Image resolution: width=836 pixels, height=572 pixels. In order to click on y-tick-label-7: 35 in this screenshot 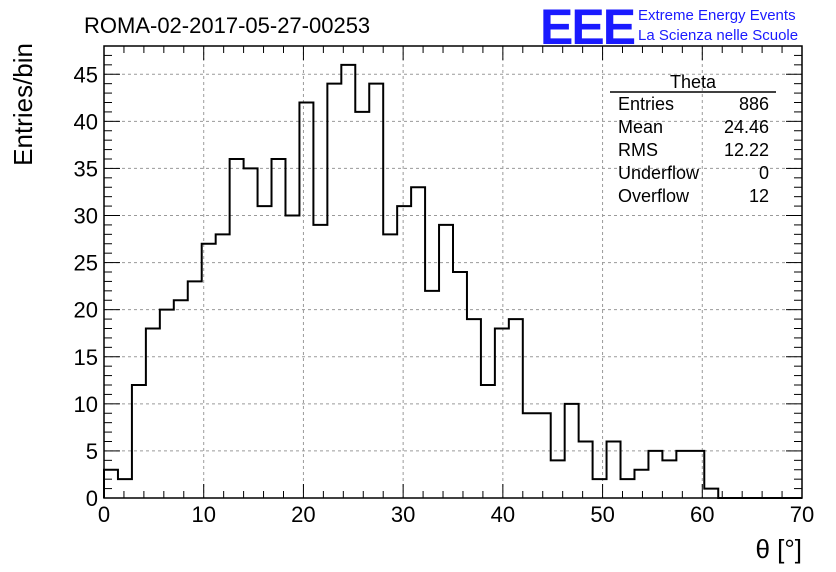, I will do `click(86, 168)`.